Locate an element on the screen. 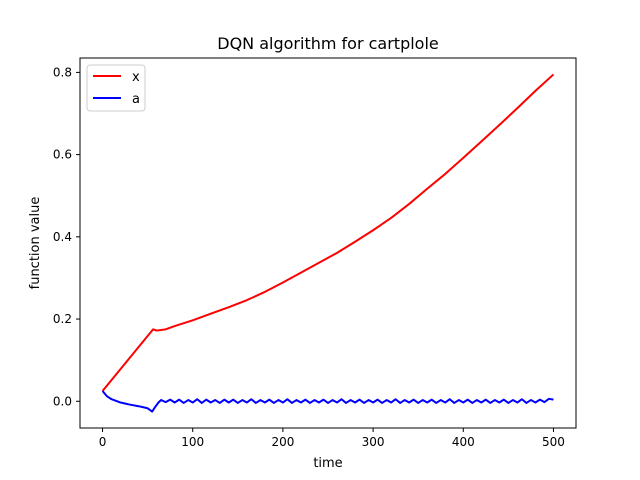 This screenshot has height=480, width=640. x-tick-label: 100 is located at coordinates (192, 442).